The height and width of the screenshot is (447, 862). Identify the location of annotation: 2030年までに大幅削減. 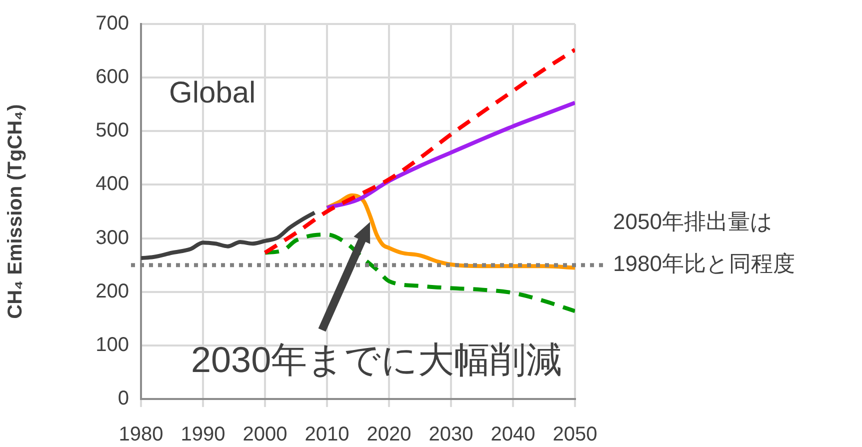
(376, 359).